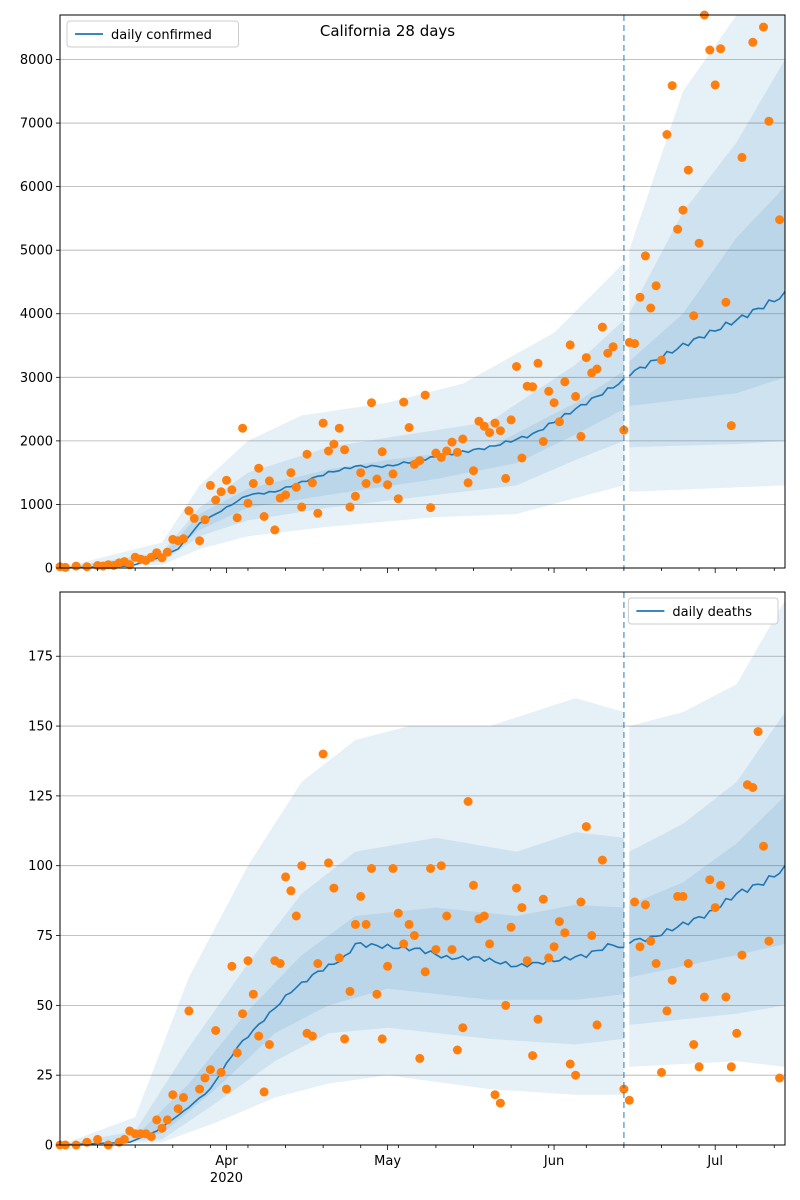  I want to click on confidence-band-middle, so click(707, 868).